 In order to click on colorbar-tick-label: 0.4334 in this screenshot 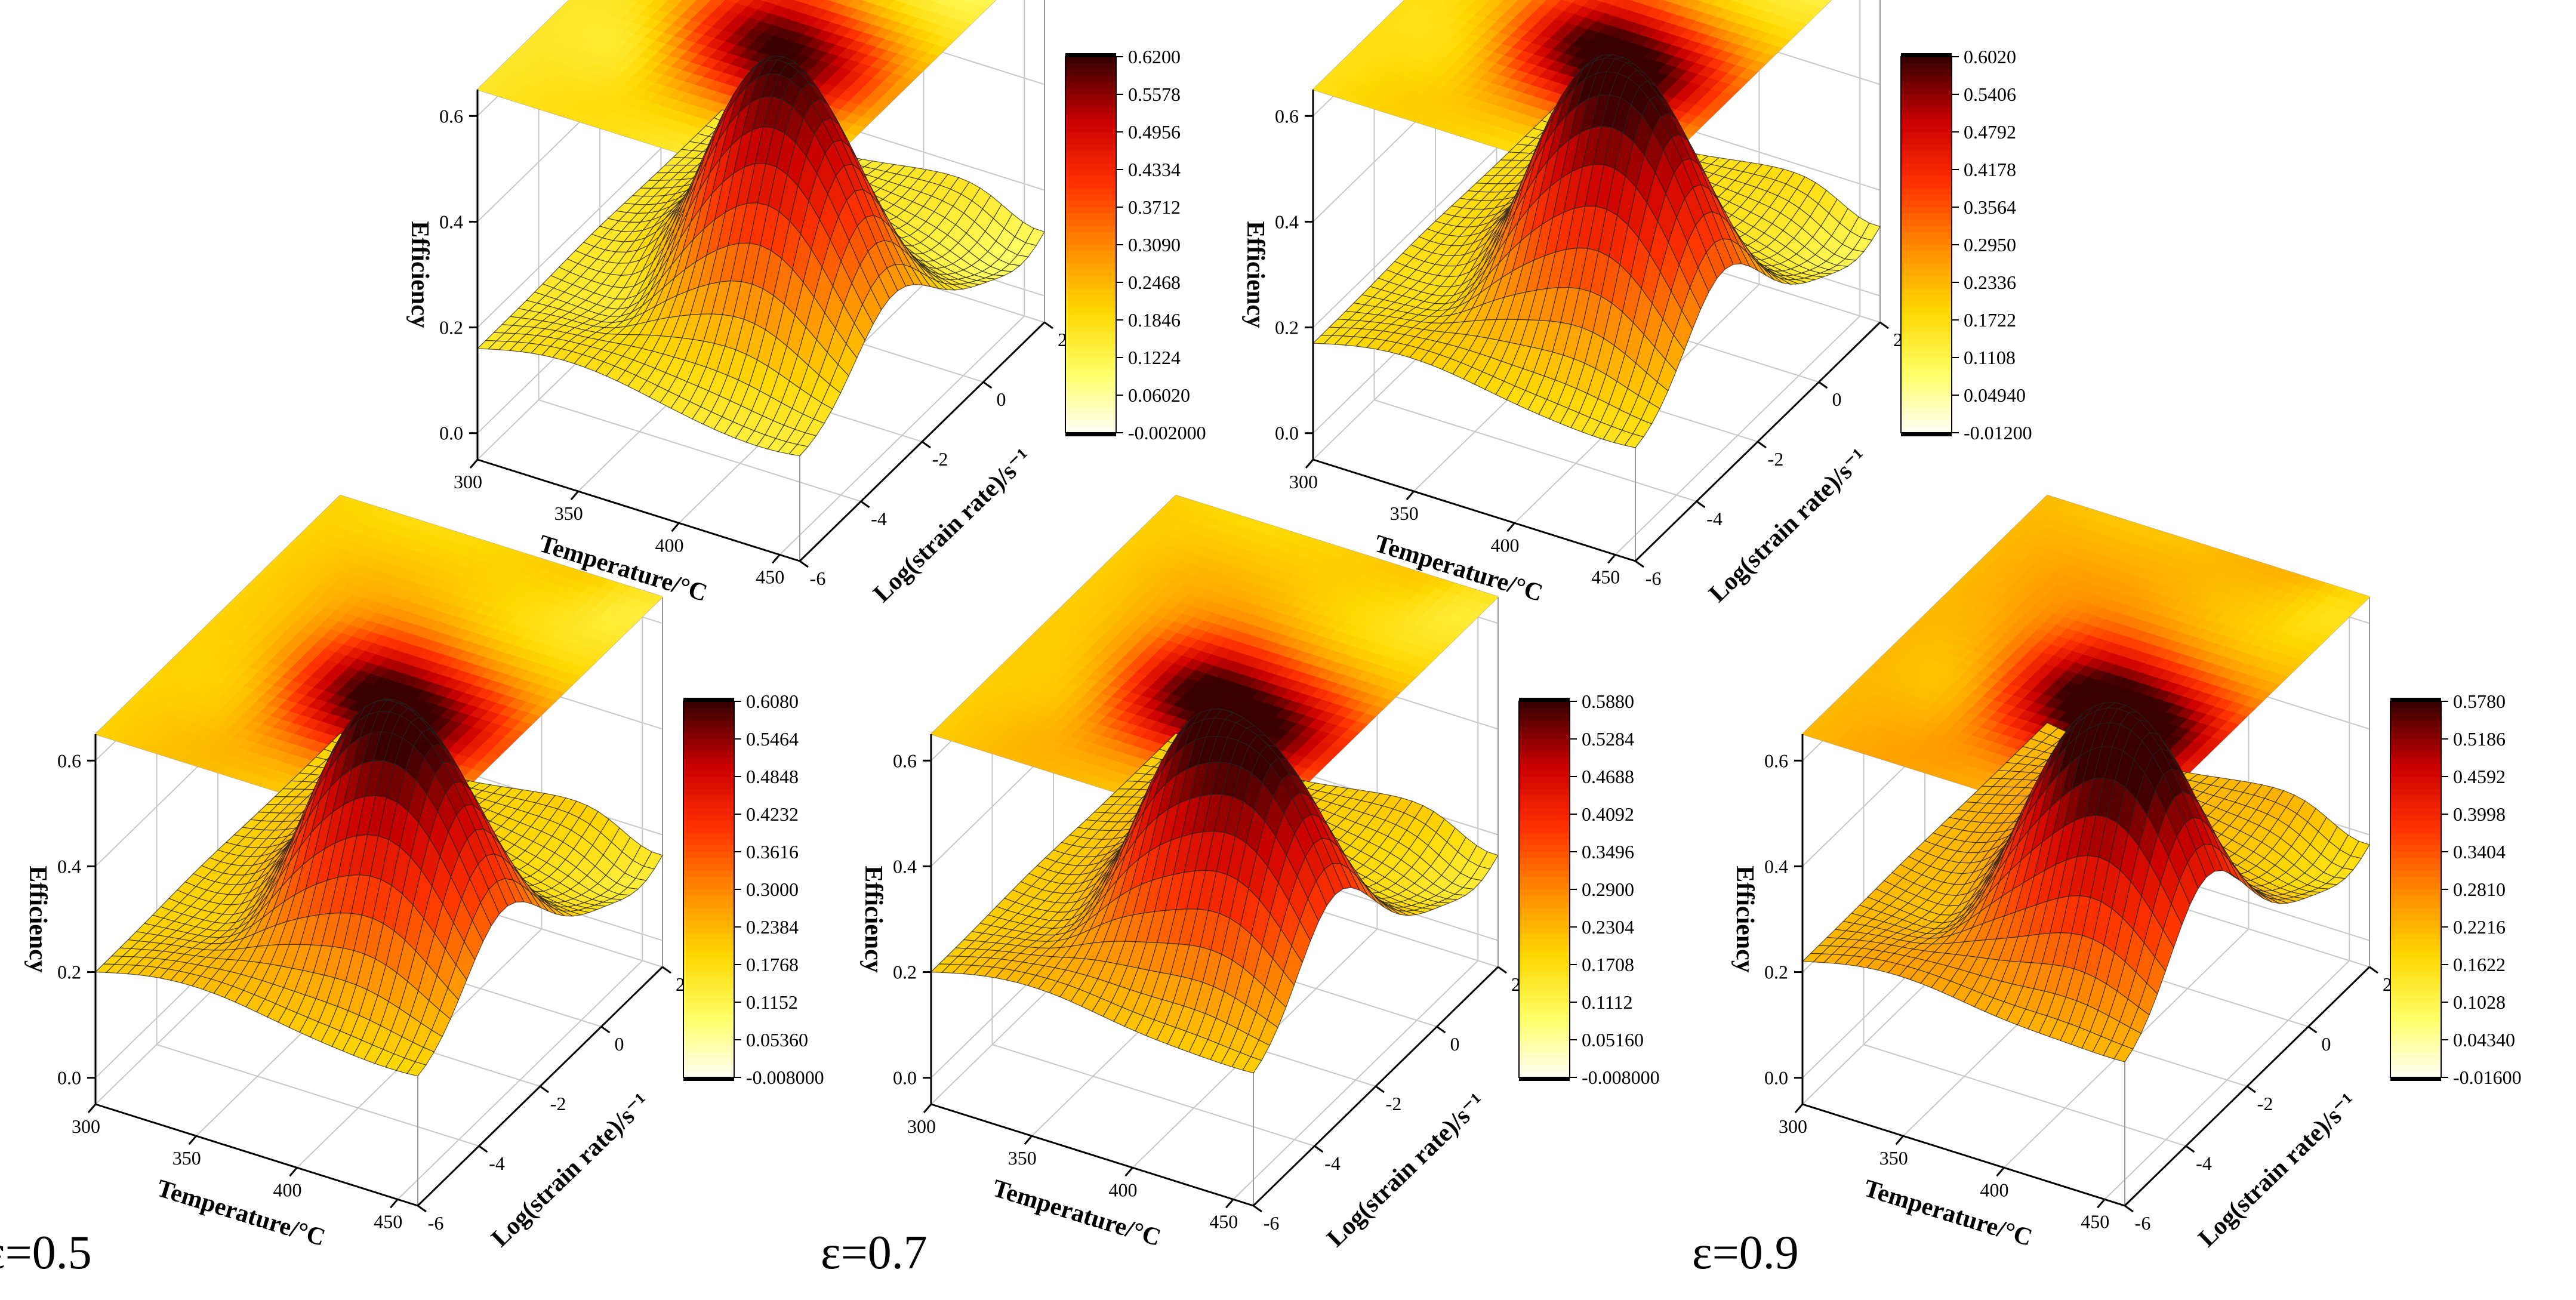, I will do `click(1154, 170)`.